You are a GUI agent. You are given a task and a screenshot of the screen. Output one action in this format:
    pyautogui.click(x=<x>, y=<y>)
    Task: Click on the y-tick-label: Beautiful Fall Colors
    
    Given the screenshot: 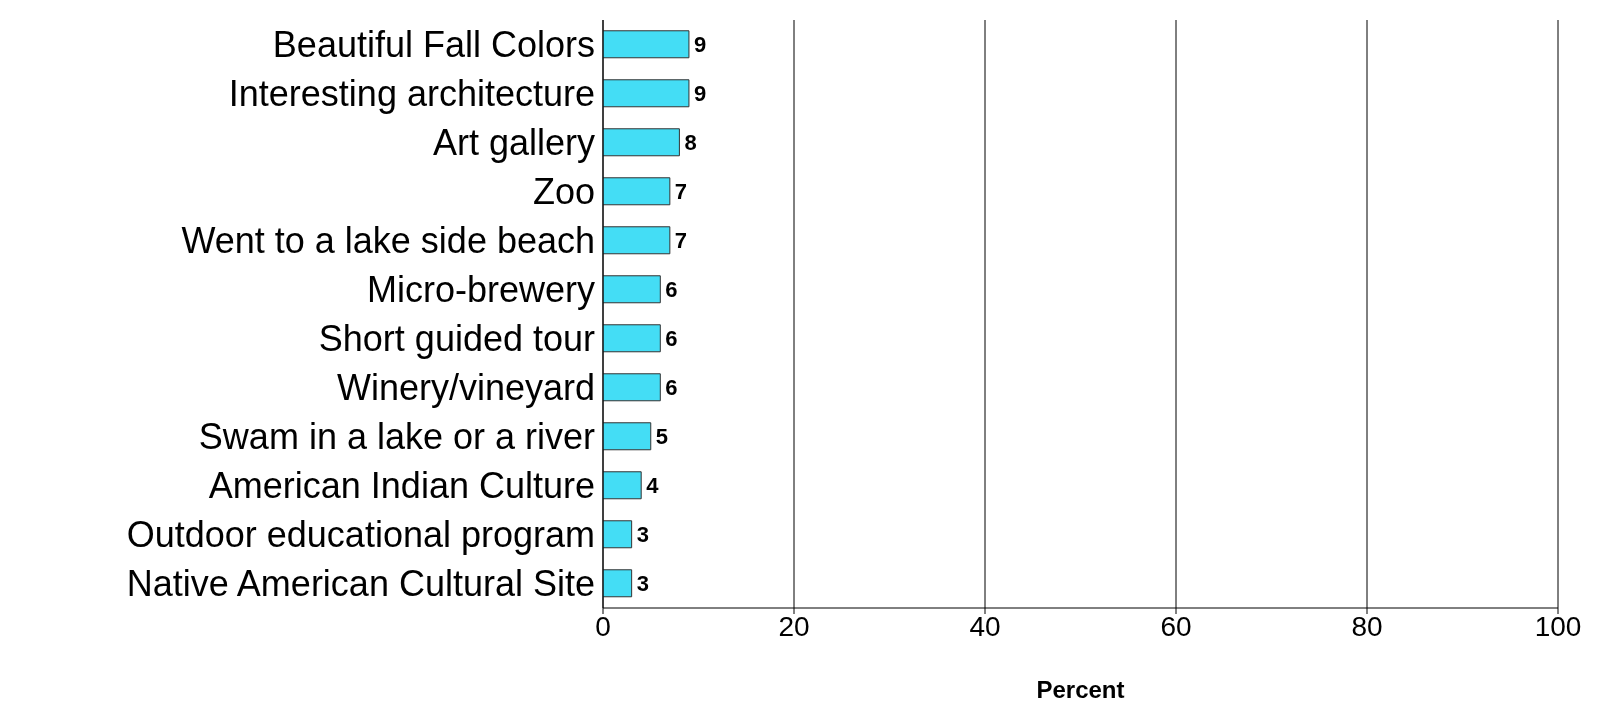 What is the action you would take?
    pyautogui.click(x=433, y=45)
    